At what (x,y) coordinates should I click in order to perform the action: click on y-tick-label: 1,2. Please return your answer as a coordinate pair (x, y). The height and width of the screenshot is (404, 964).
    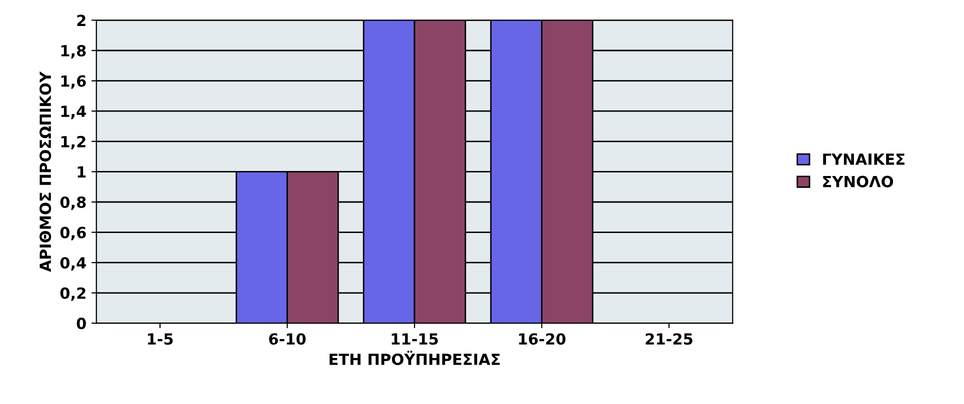
    Looking at the image, I should click on (73, 143).